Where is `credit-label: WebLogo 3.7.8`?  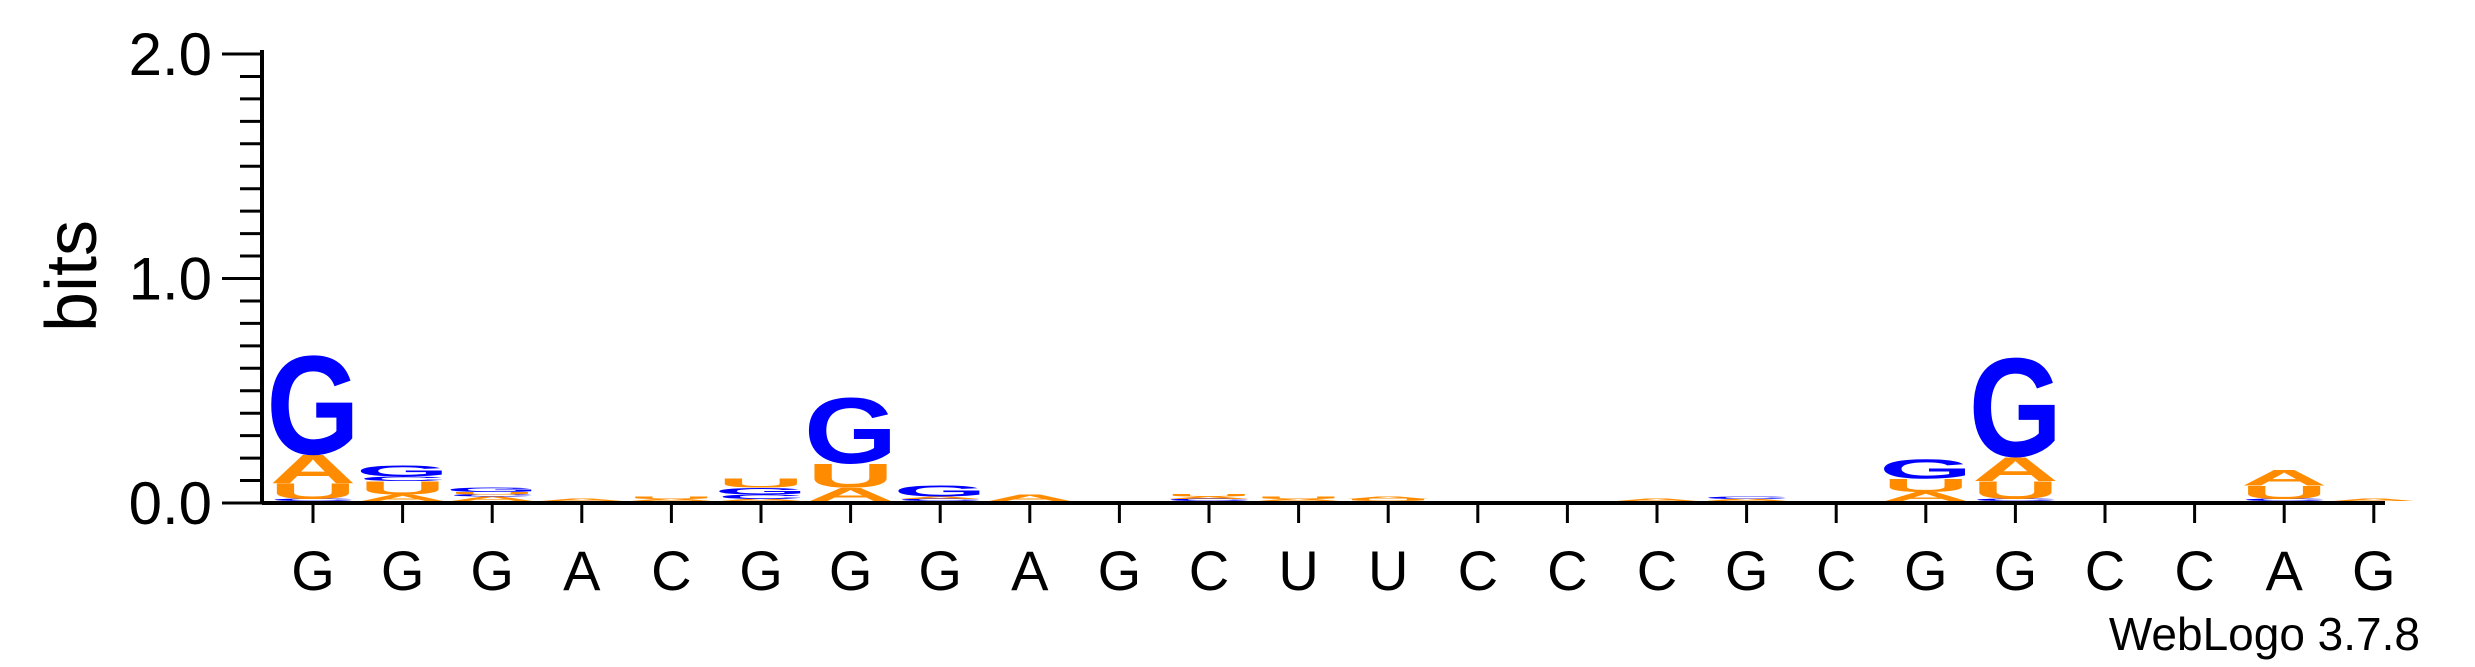 credit-label: WebLogo 3.7.8 is located at coordinates (2264, 634).